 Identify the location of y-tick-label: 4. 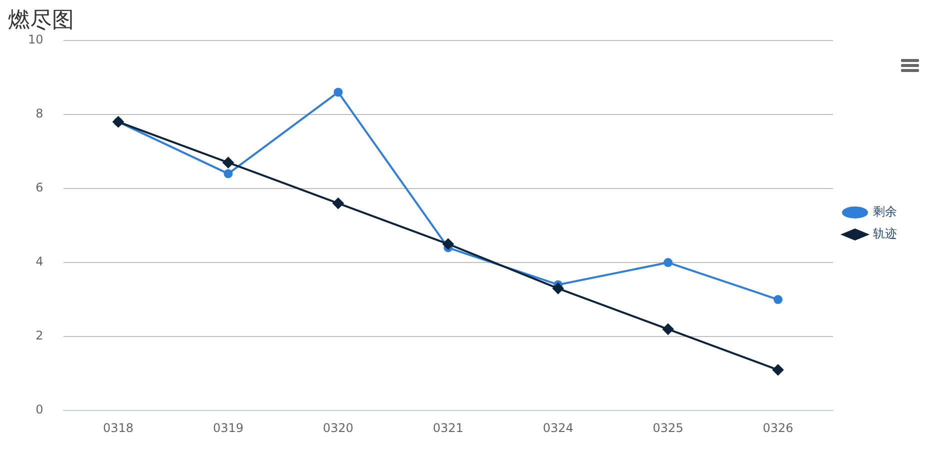
(40, 261).